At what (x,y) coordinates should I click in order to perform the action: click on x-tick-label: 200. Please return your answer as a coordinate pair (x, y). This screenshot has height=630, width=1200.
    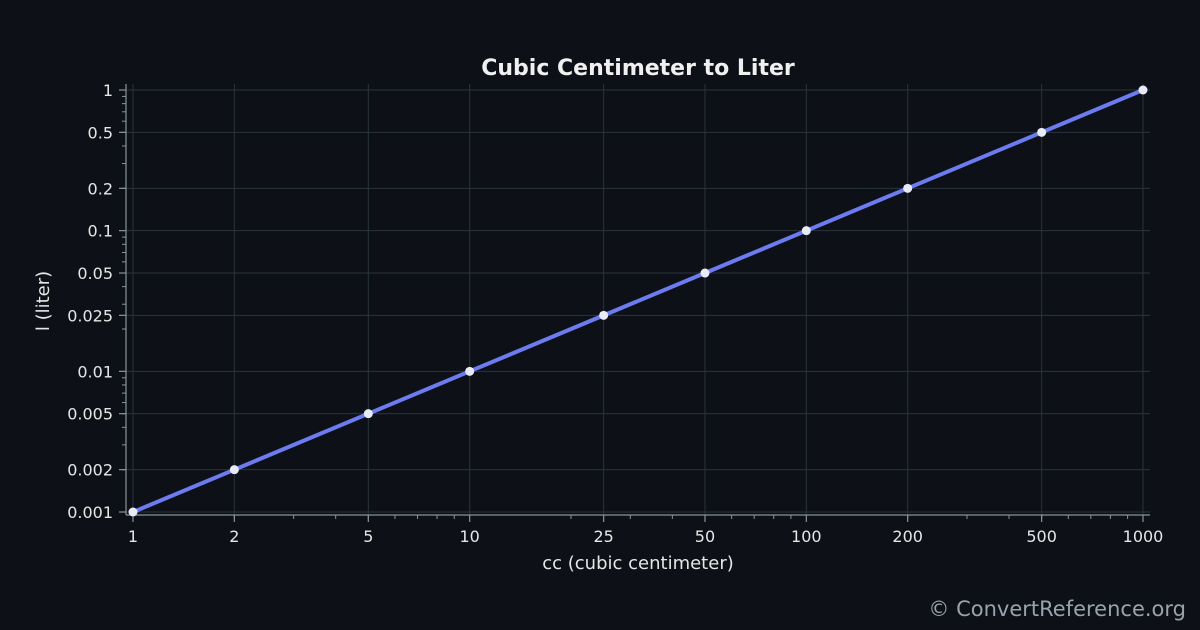
    Looking at the image, I should click on (907, 536).